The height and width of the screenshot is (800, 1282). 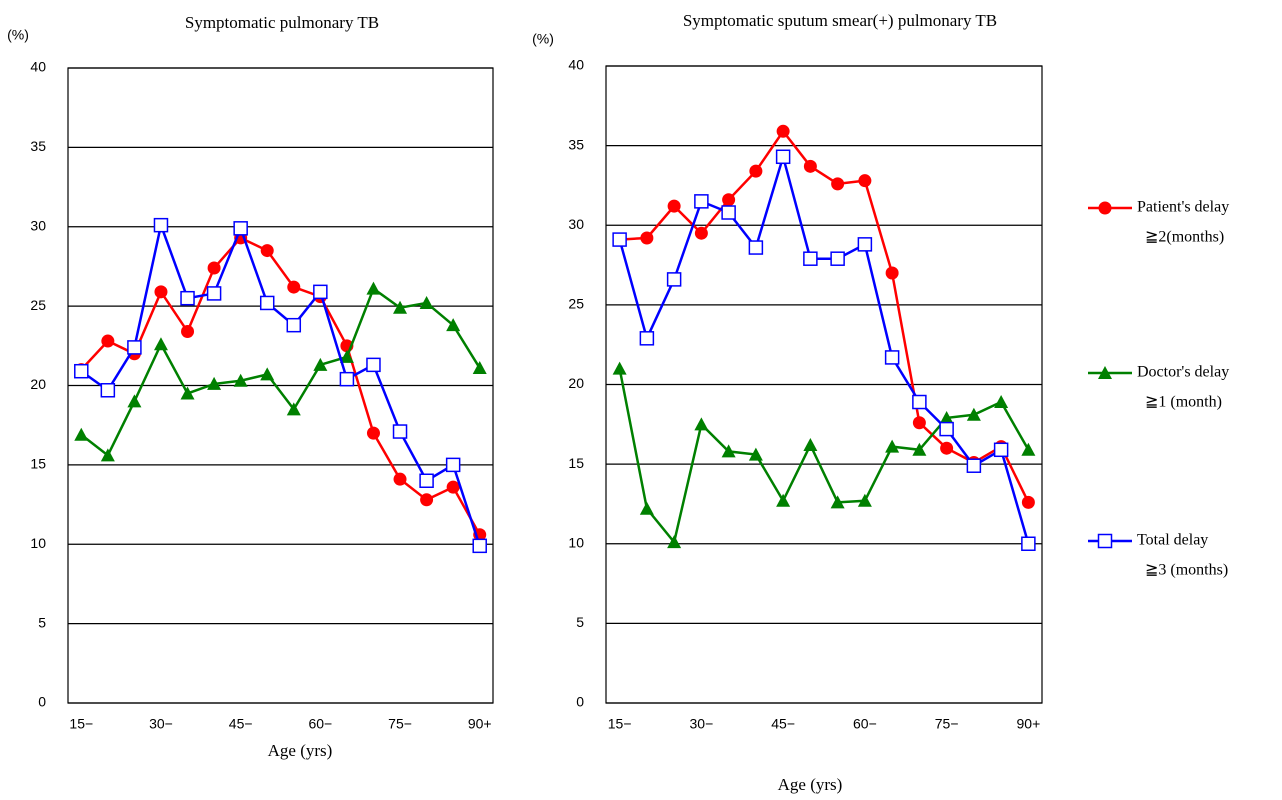 I want to click on y-axis-label: (%), so click(x=543, y=39).